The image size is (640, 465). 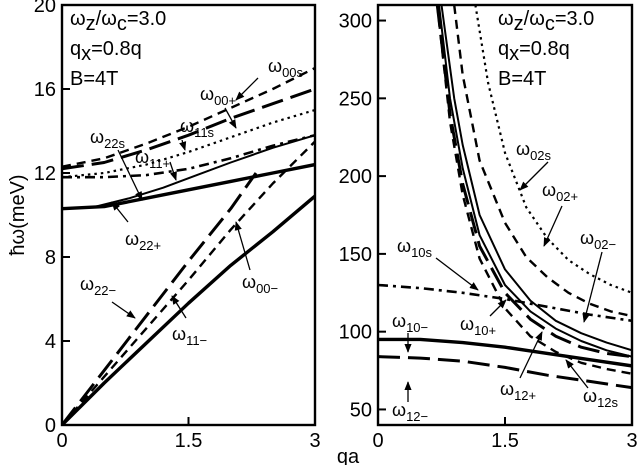 What do you see at coordinates (45, 8) in the screenshot?
I see `y-tick-label: 20` at bounding box center [45, 8].